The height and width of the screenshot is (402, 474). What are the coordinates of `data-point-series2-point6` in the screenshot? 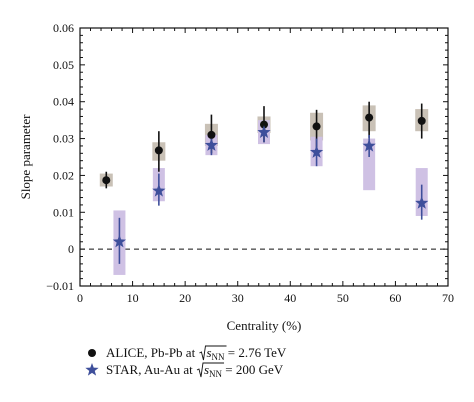 It's located at (369, 145).